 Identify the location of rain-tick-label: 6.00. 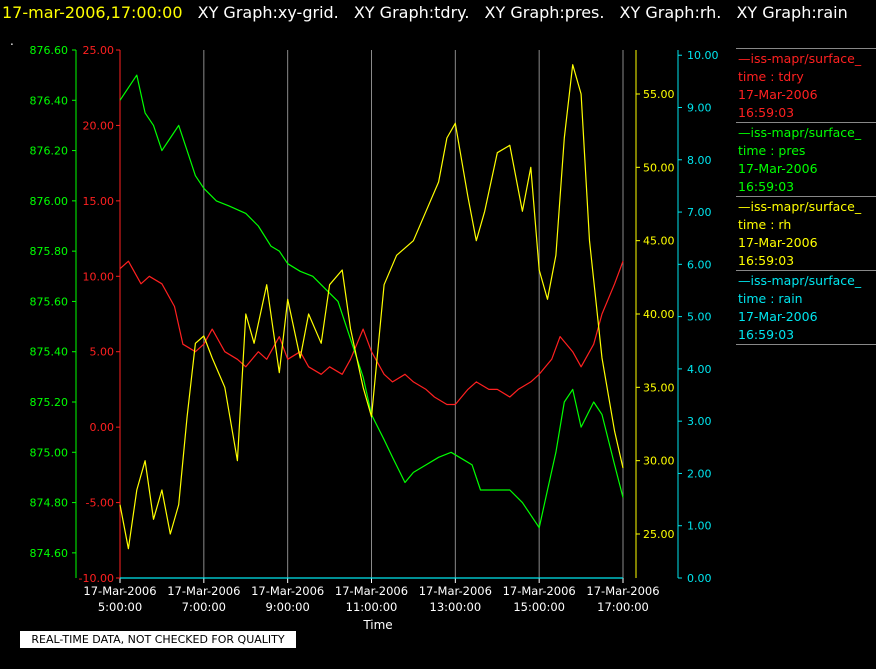
(699, 264).